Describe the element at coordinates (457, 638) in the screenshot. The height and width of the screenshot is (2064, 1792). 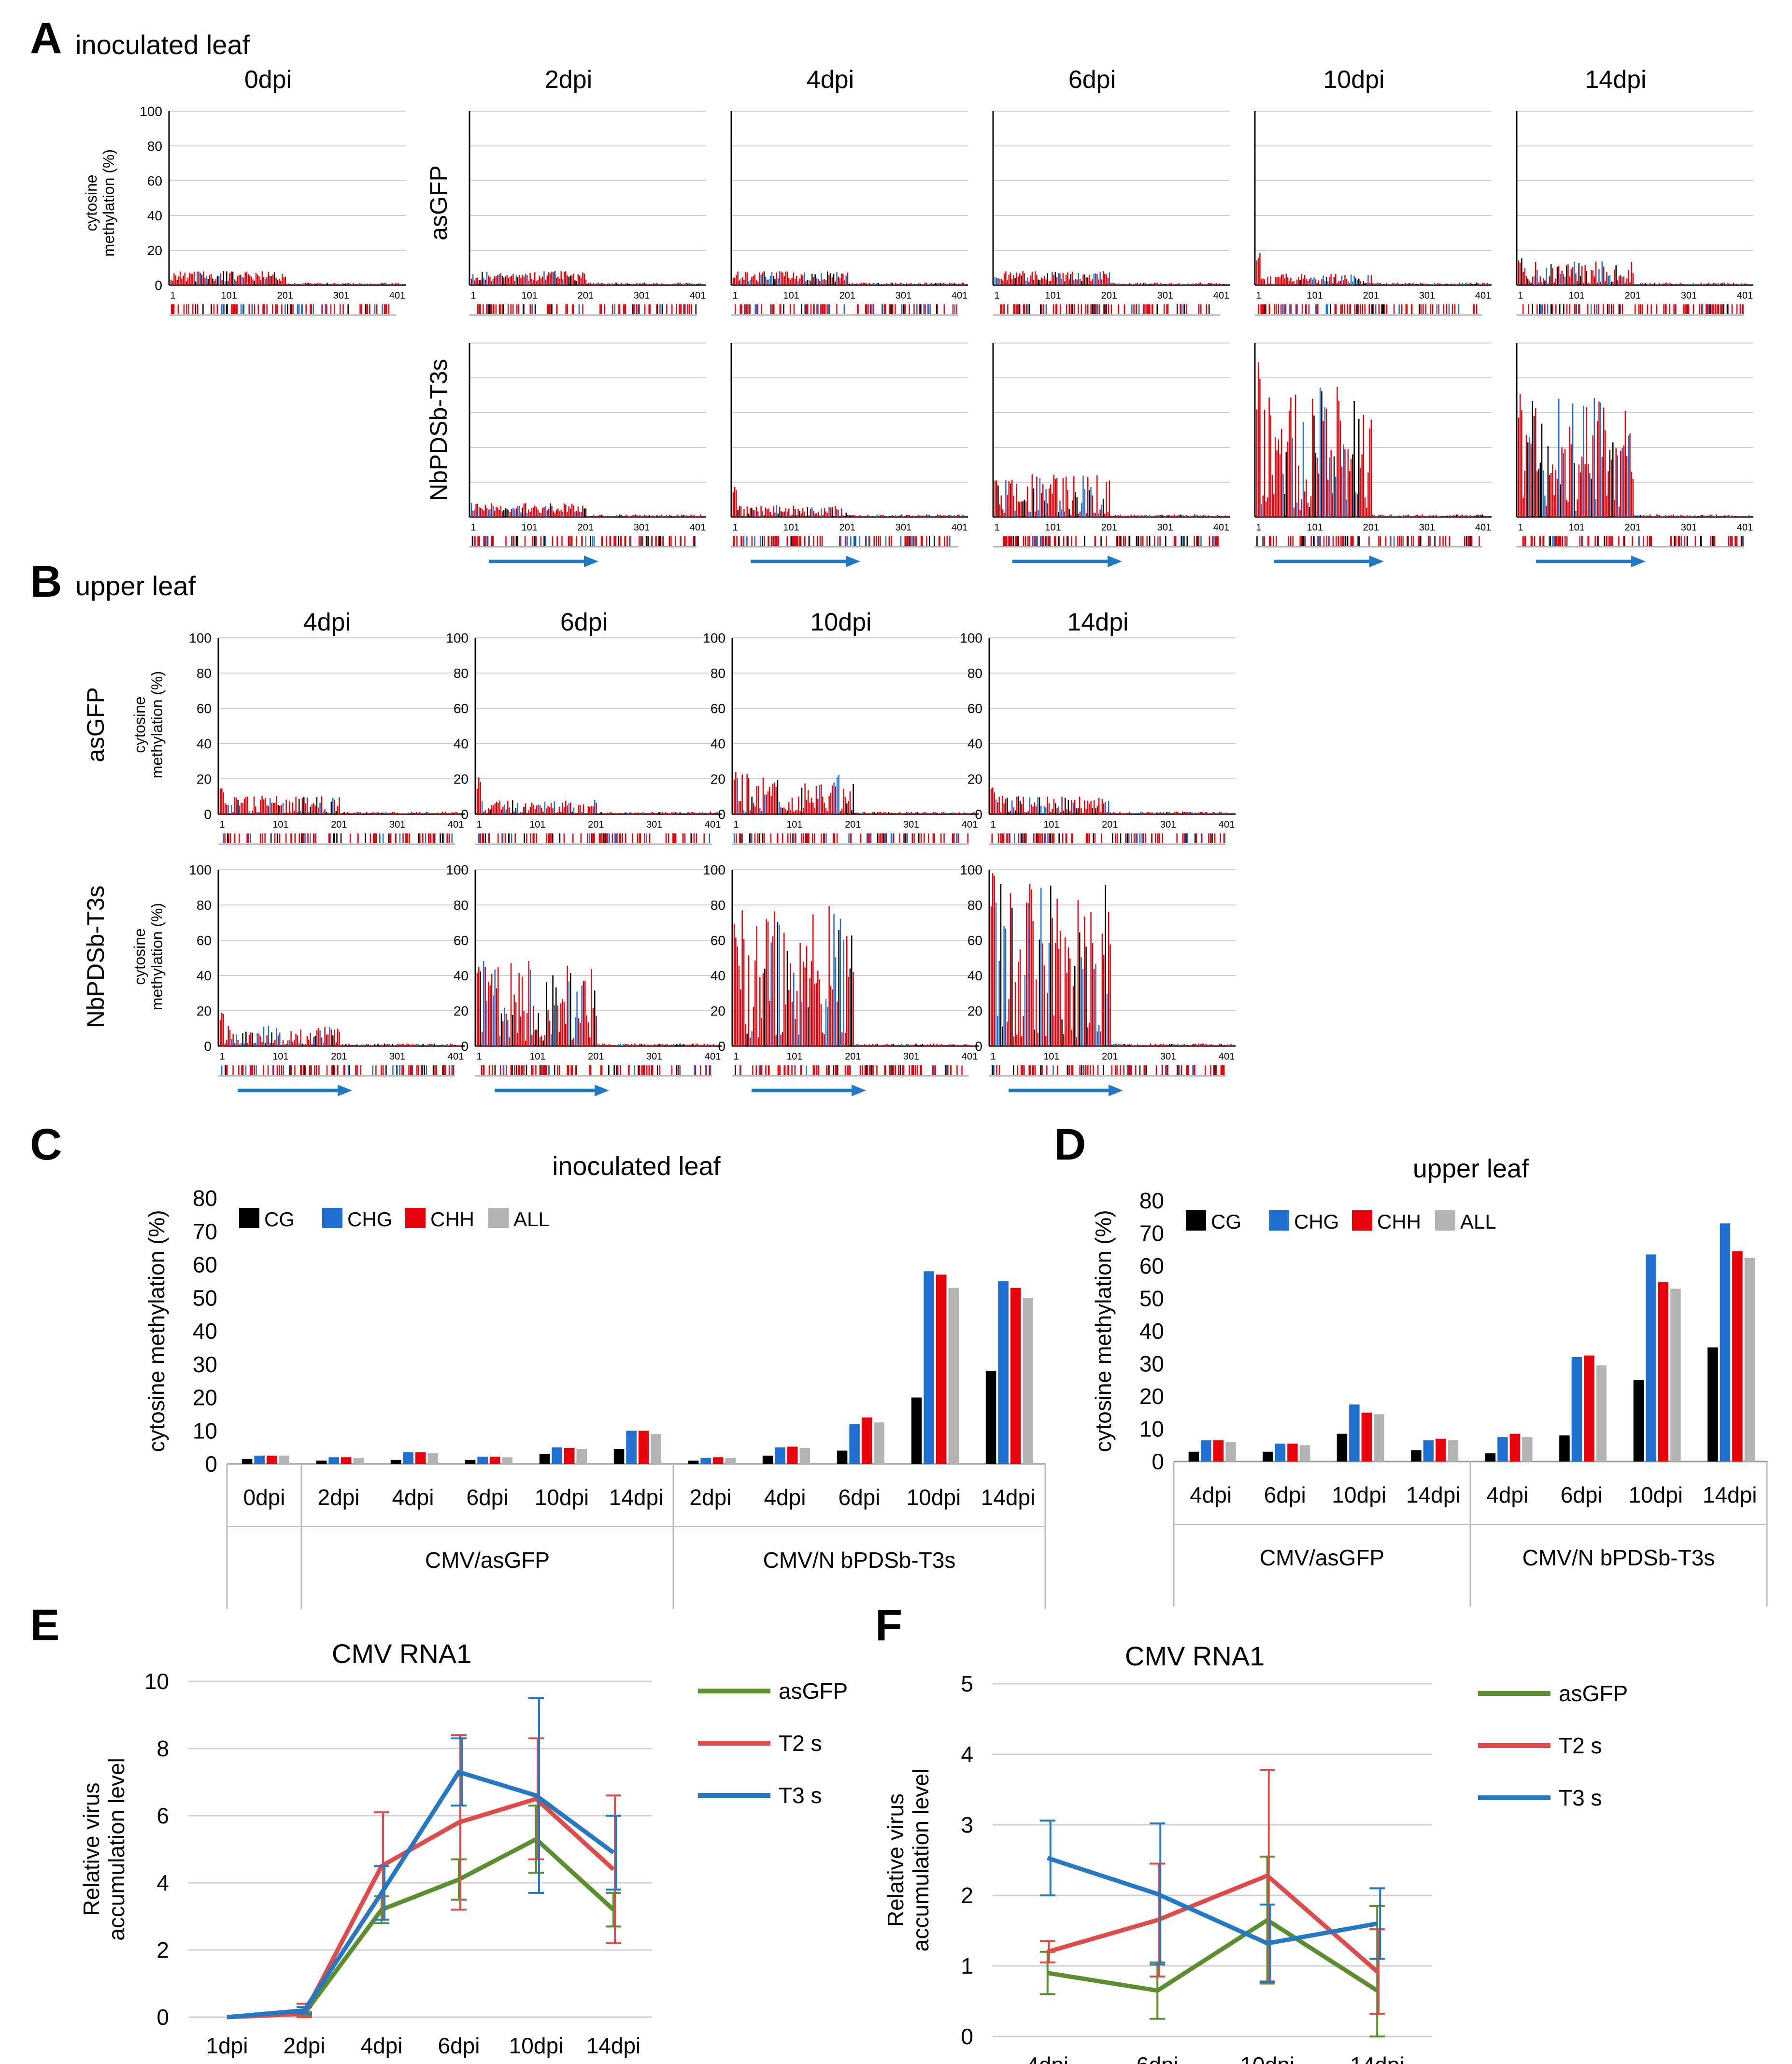
I see `y-tick-label: 100` at that location.